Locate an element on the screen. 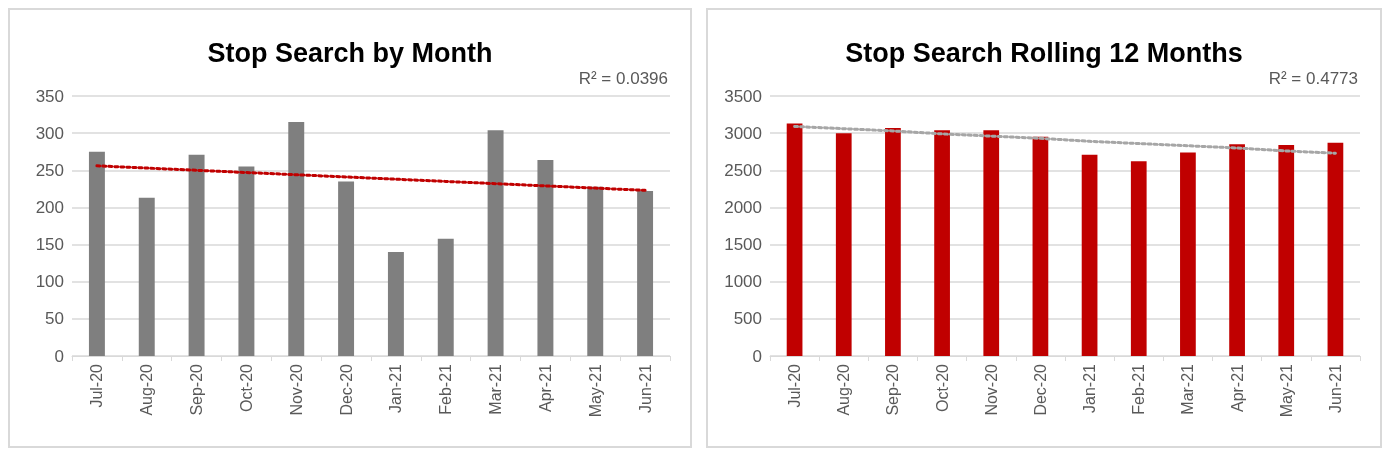 This screenshot has height=457, width=1385. text: R² = 0.0396 is located at coordinates (623, 78).